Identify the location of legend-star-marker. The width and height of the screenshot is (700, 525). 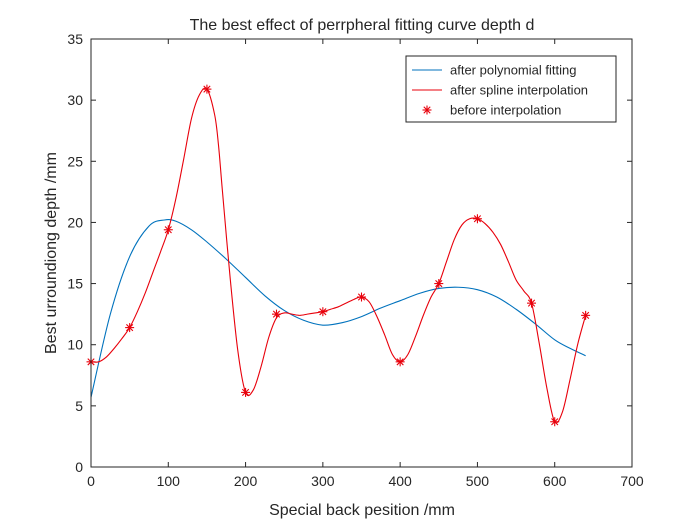
(427, 110).